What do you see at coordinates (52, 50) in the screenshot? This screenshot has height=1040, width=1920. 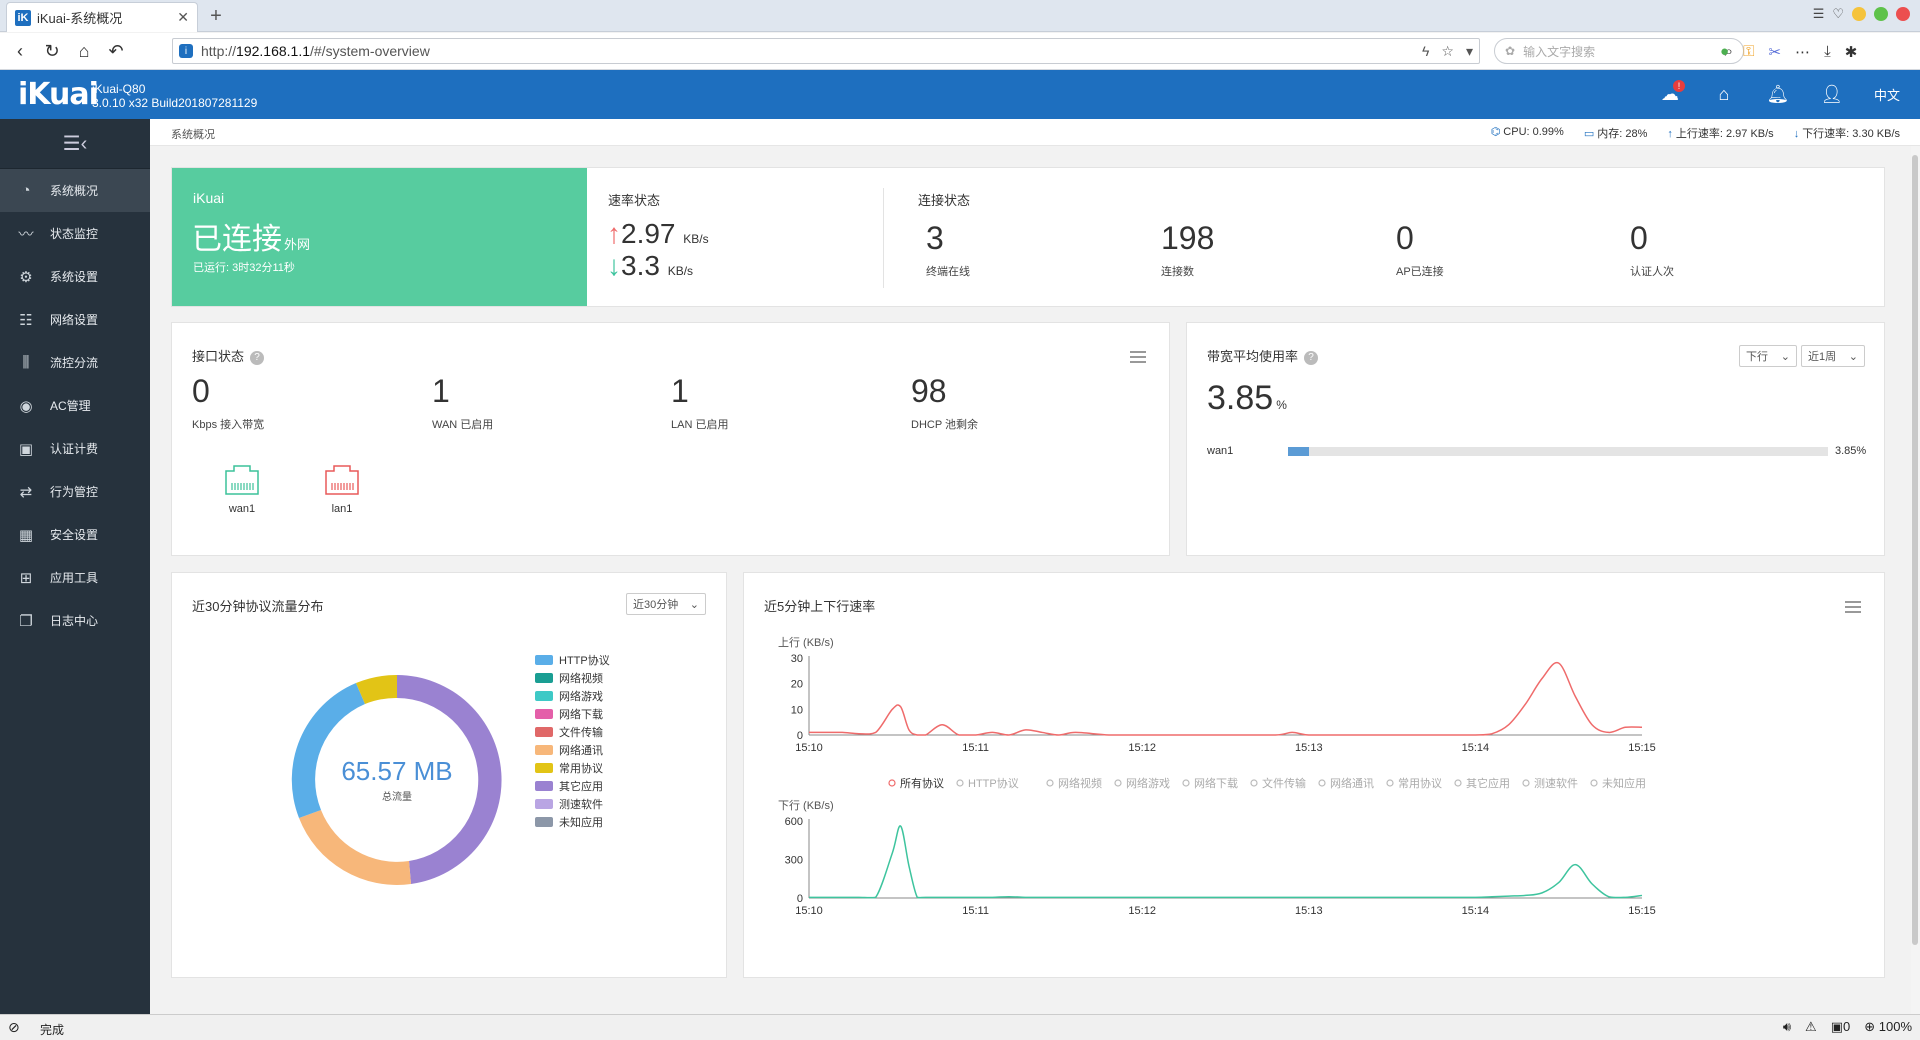 I see `reload-icon: ↻` at bounding box center [52, 50].